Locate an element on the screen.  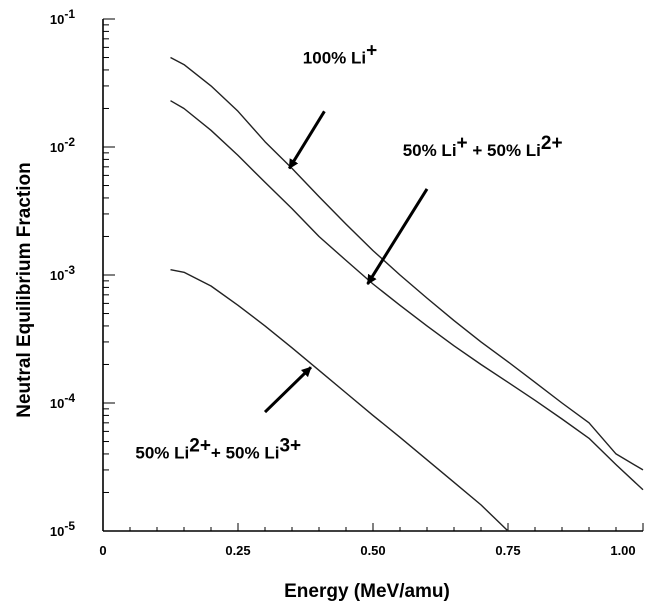
y-tick-label: 10⁻¹ is located at coordinates (62, 17).